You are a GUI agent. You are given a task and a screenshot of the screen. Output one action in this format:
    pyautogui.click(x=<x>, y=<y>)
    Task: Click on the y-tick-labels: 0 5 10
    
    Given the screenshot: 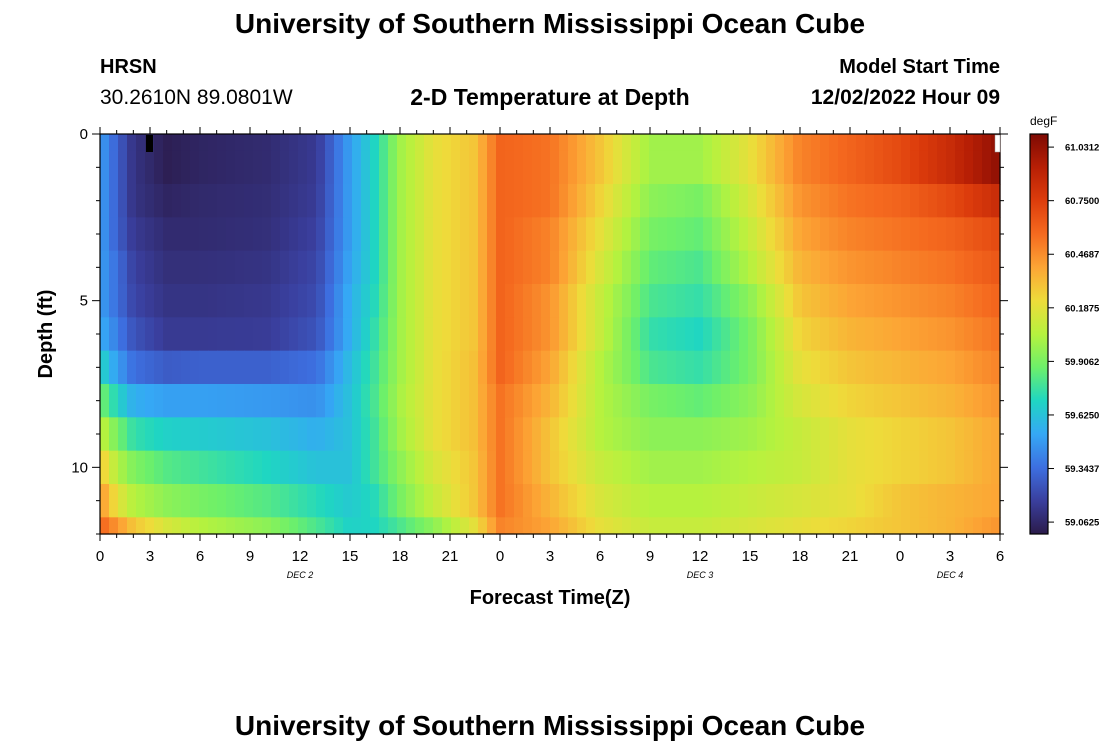 What is the action you would take?
    pyautogui.click(x=79, y=301)
    